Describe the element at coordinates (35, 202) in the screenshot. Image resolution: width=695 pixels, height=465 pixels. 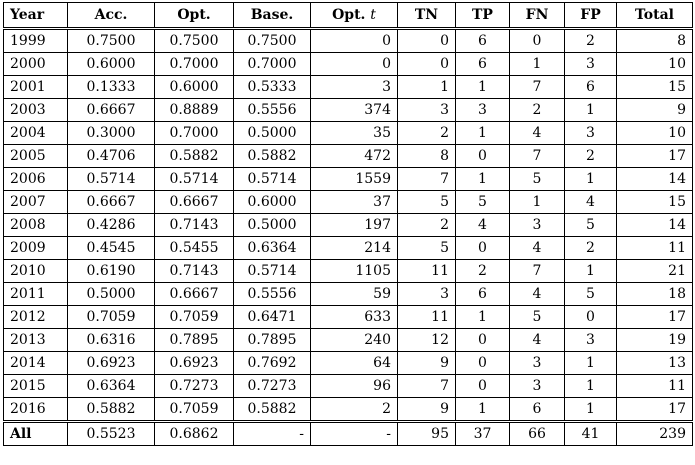
I see `cell-year: 2007` at that location.